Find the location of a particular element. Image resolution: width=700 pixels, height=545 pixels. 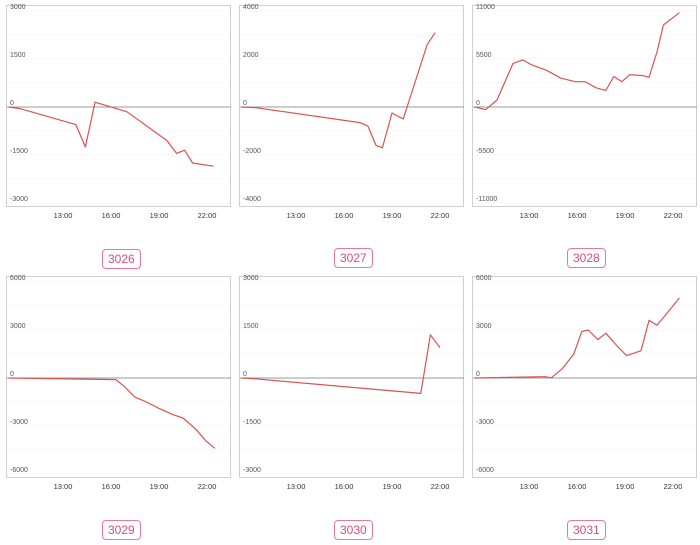

y-tick-label: -11000 is located at coordinates (486, 199).